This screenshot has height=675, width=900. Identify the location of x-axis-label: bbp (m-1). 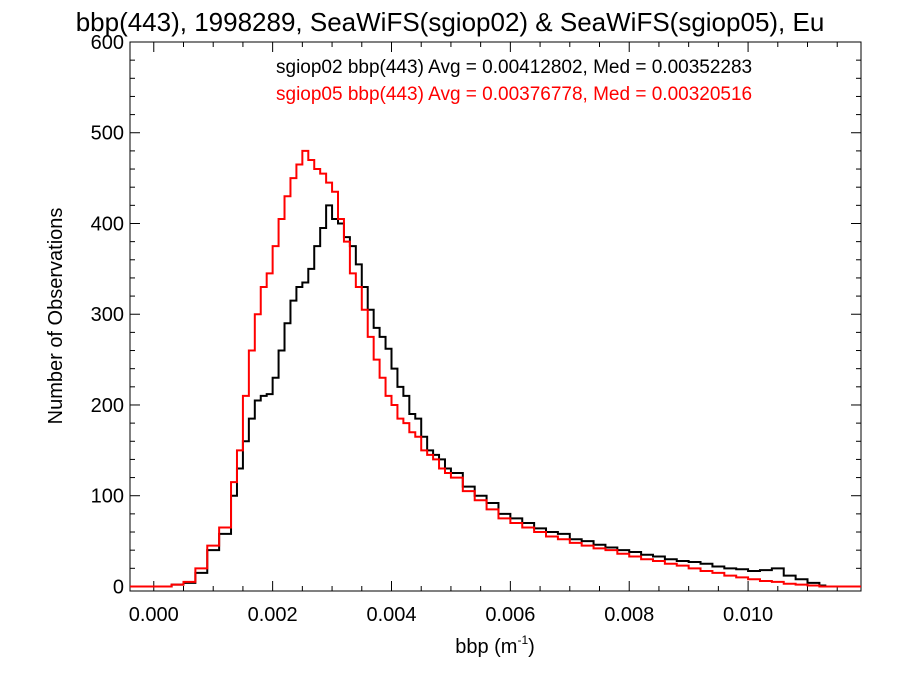
(495, 645).